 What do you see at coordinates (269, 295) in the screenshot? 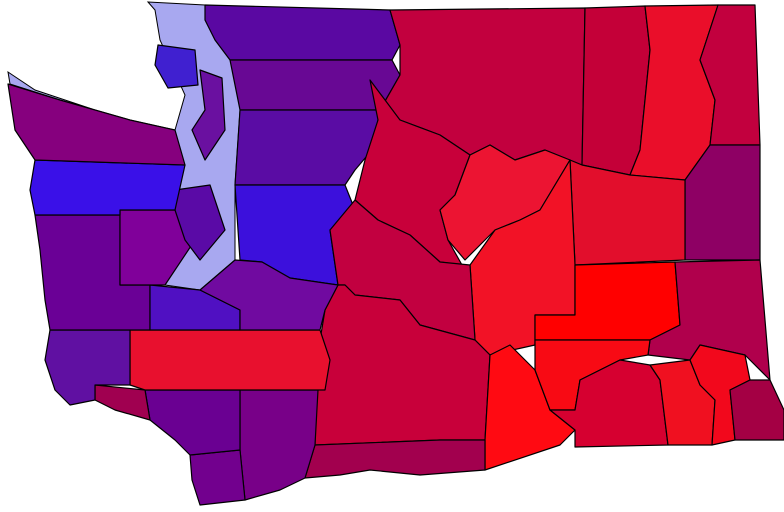
I see `county-pierce` at bounding box center [269, 295].